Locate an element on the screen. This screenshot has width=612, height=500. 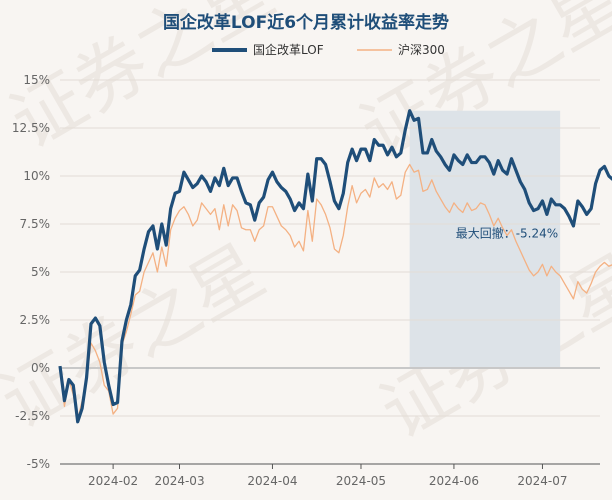
max-drawdown-region is located at coordinates (485, 239).